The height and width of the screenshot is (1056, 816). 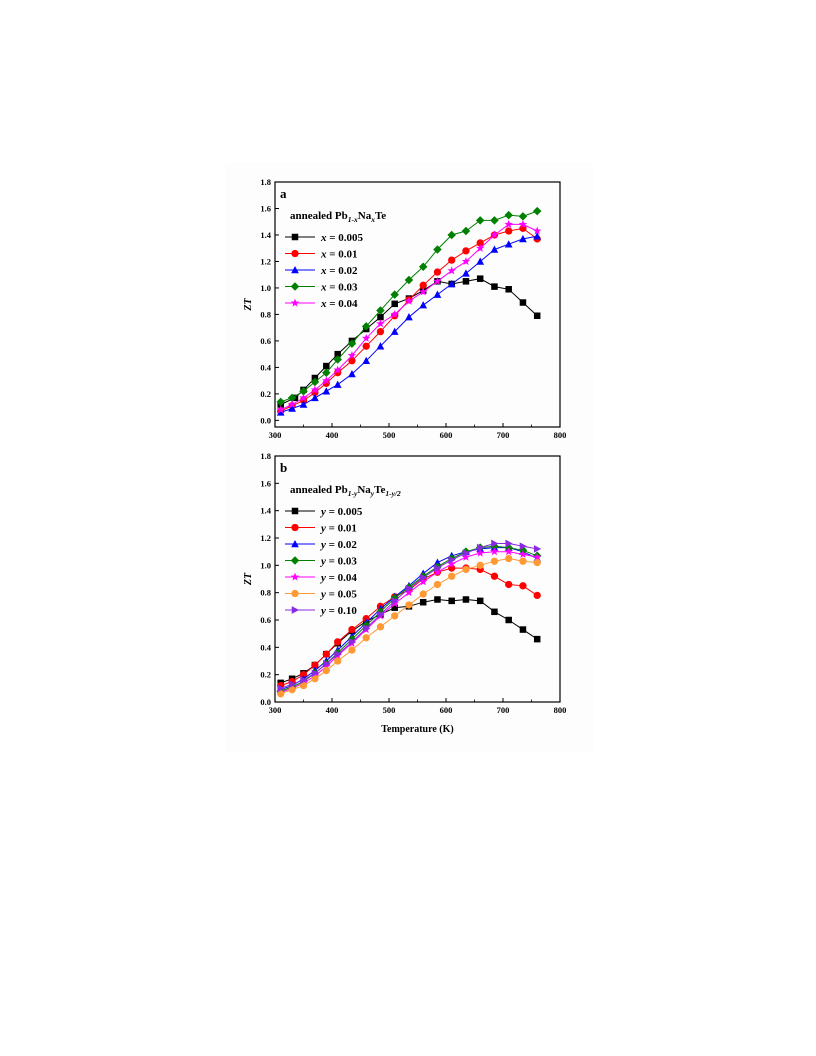 I want to click on series-x-0.03, so click(x=409, y=306).